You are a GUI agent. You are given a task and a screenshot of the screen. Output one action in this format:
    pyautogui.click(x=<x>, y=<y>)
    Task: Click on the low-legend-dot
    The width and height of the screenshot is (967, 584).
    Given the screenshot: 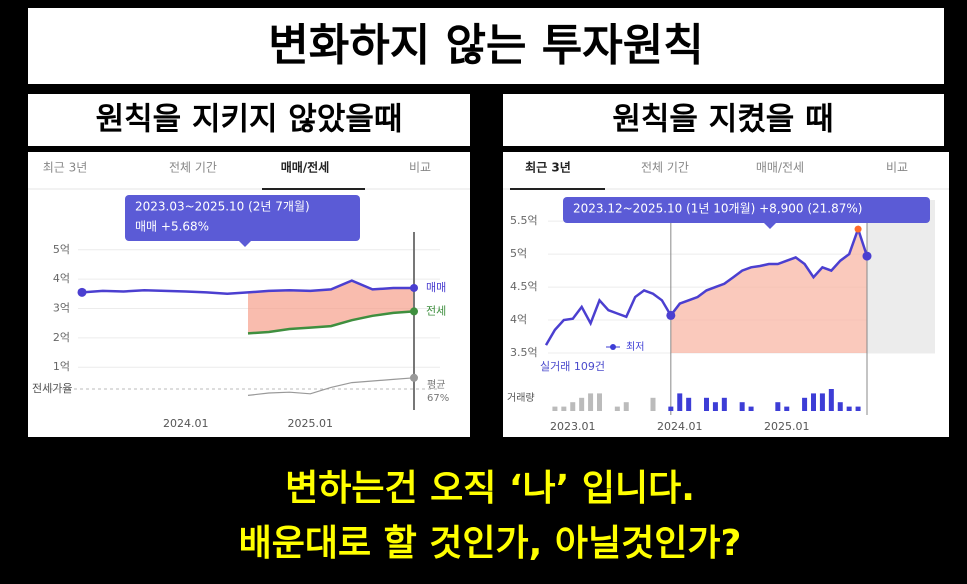 What is the action you would take?
    pyautogui.click(x=613, y=347)
    